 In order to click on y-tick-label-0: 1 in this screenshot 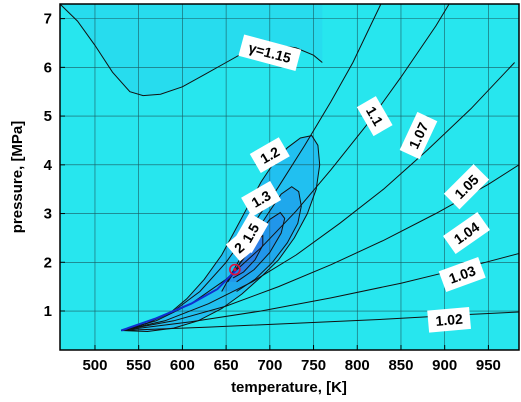, I will do `click(48, 311)`.